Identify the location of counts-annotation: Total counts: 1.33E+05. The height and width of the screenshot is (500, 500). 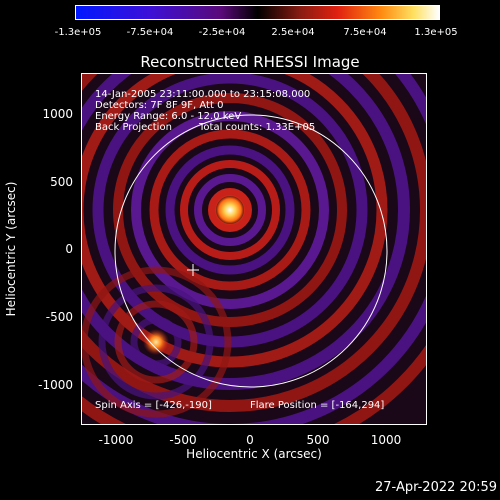
(257, 127).